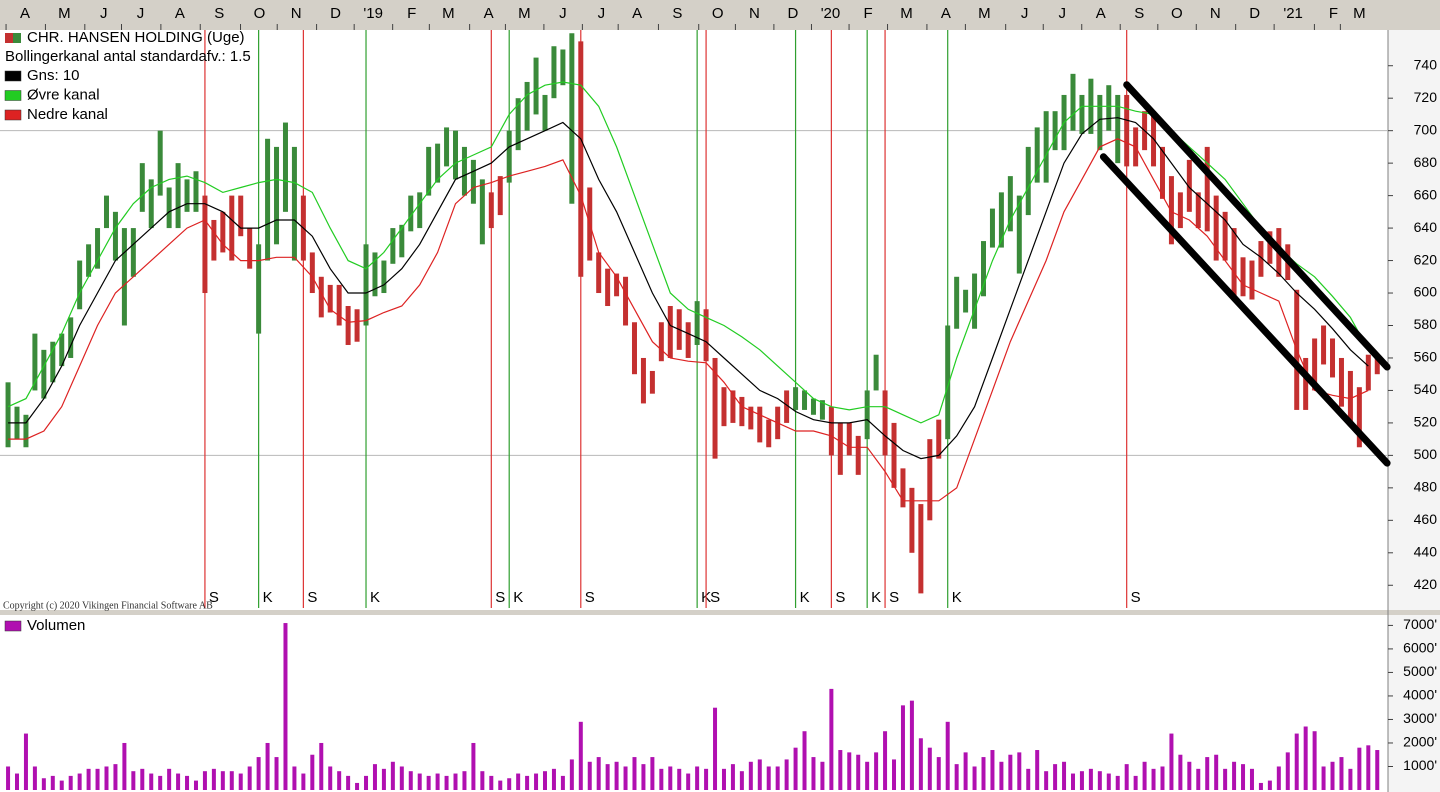 The image size is (1440, 792). I want to click on trend-line, so click(1245, 310).